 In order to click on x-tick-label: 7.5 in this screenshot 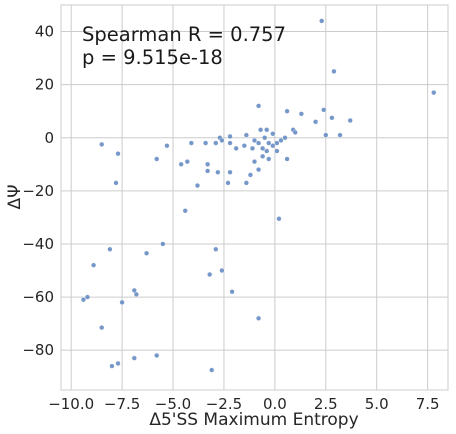, I will do `click(428, 404)`.